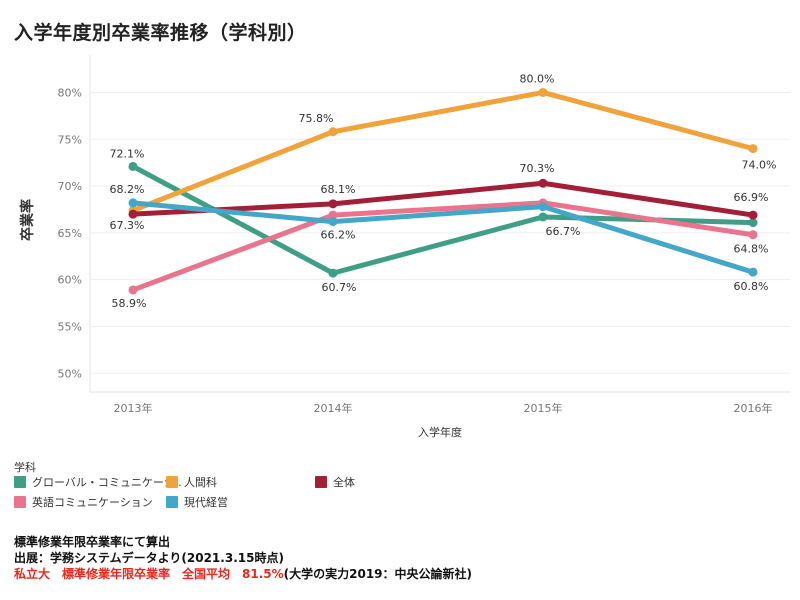 This screenshot has height=600, width=800. I want to click on legend-item-gendai-keiei: 現代経営, so click(197, 502).